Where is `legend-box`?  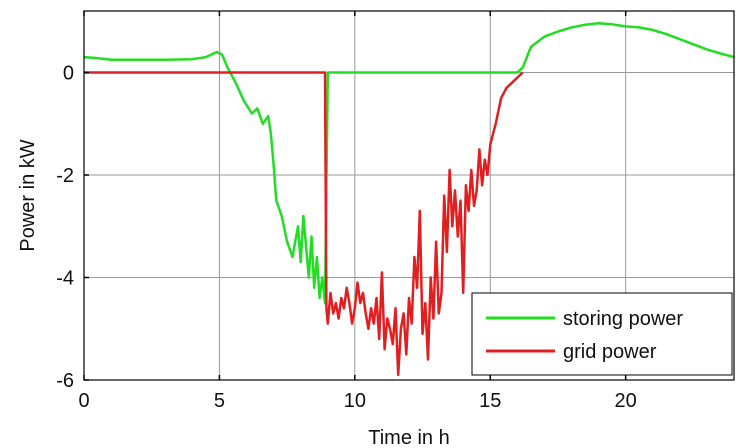 legend-box is located at coordinates (602, 334).